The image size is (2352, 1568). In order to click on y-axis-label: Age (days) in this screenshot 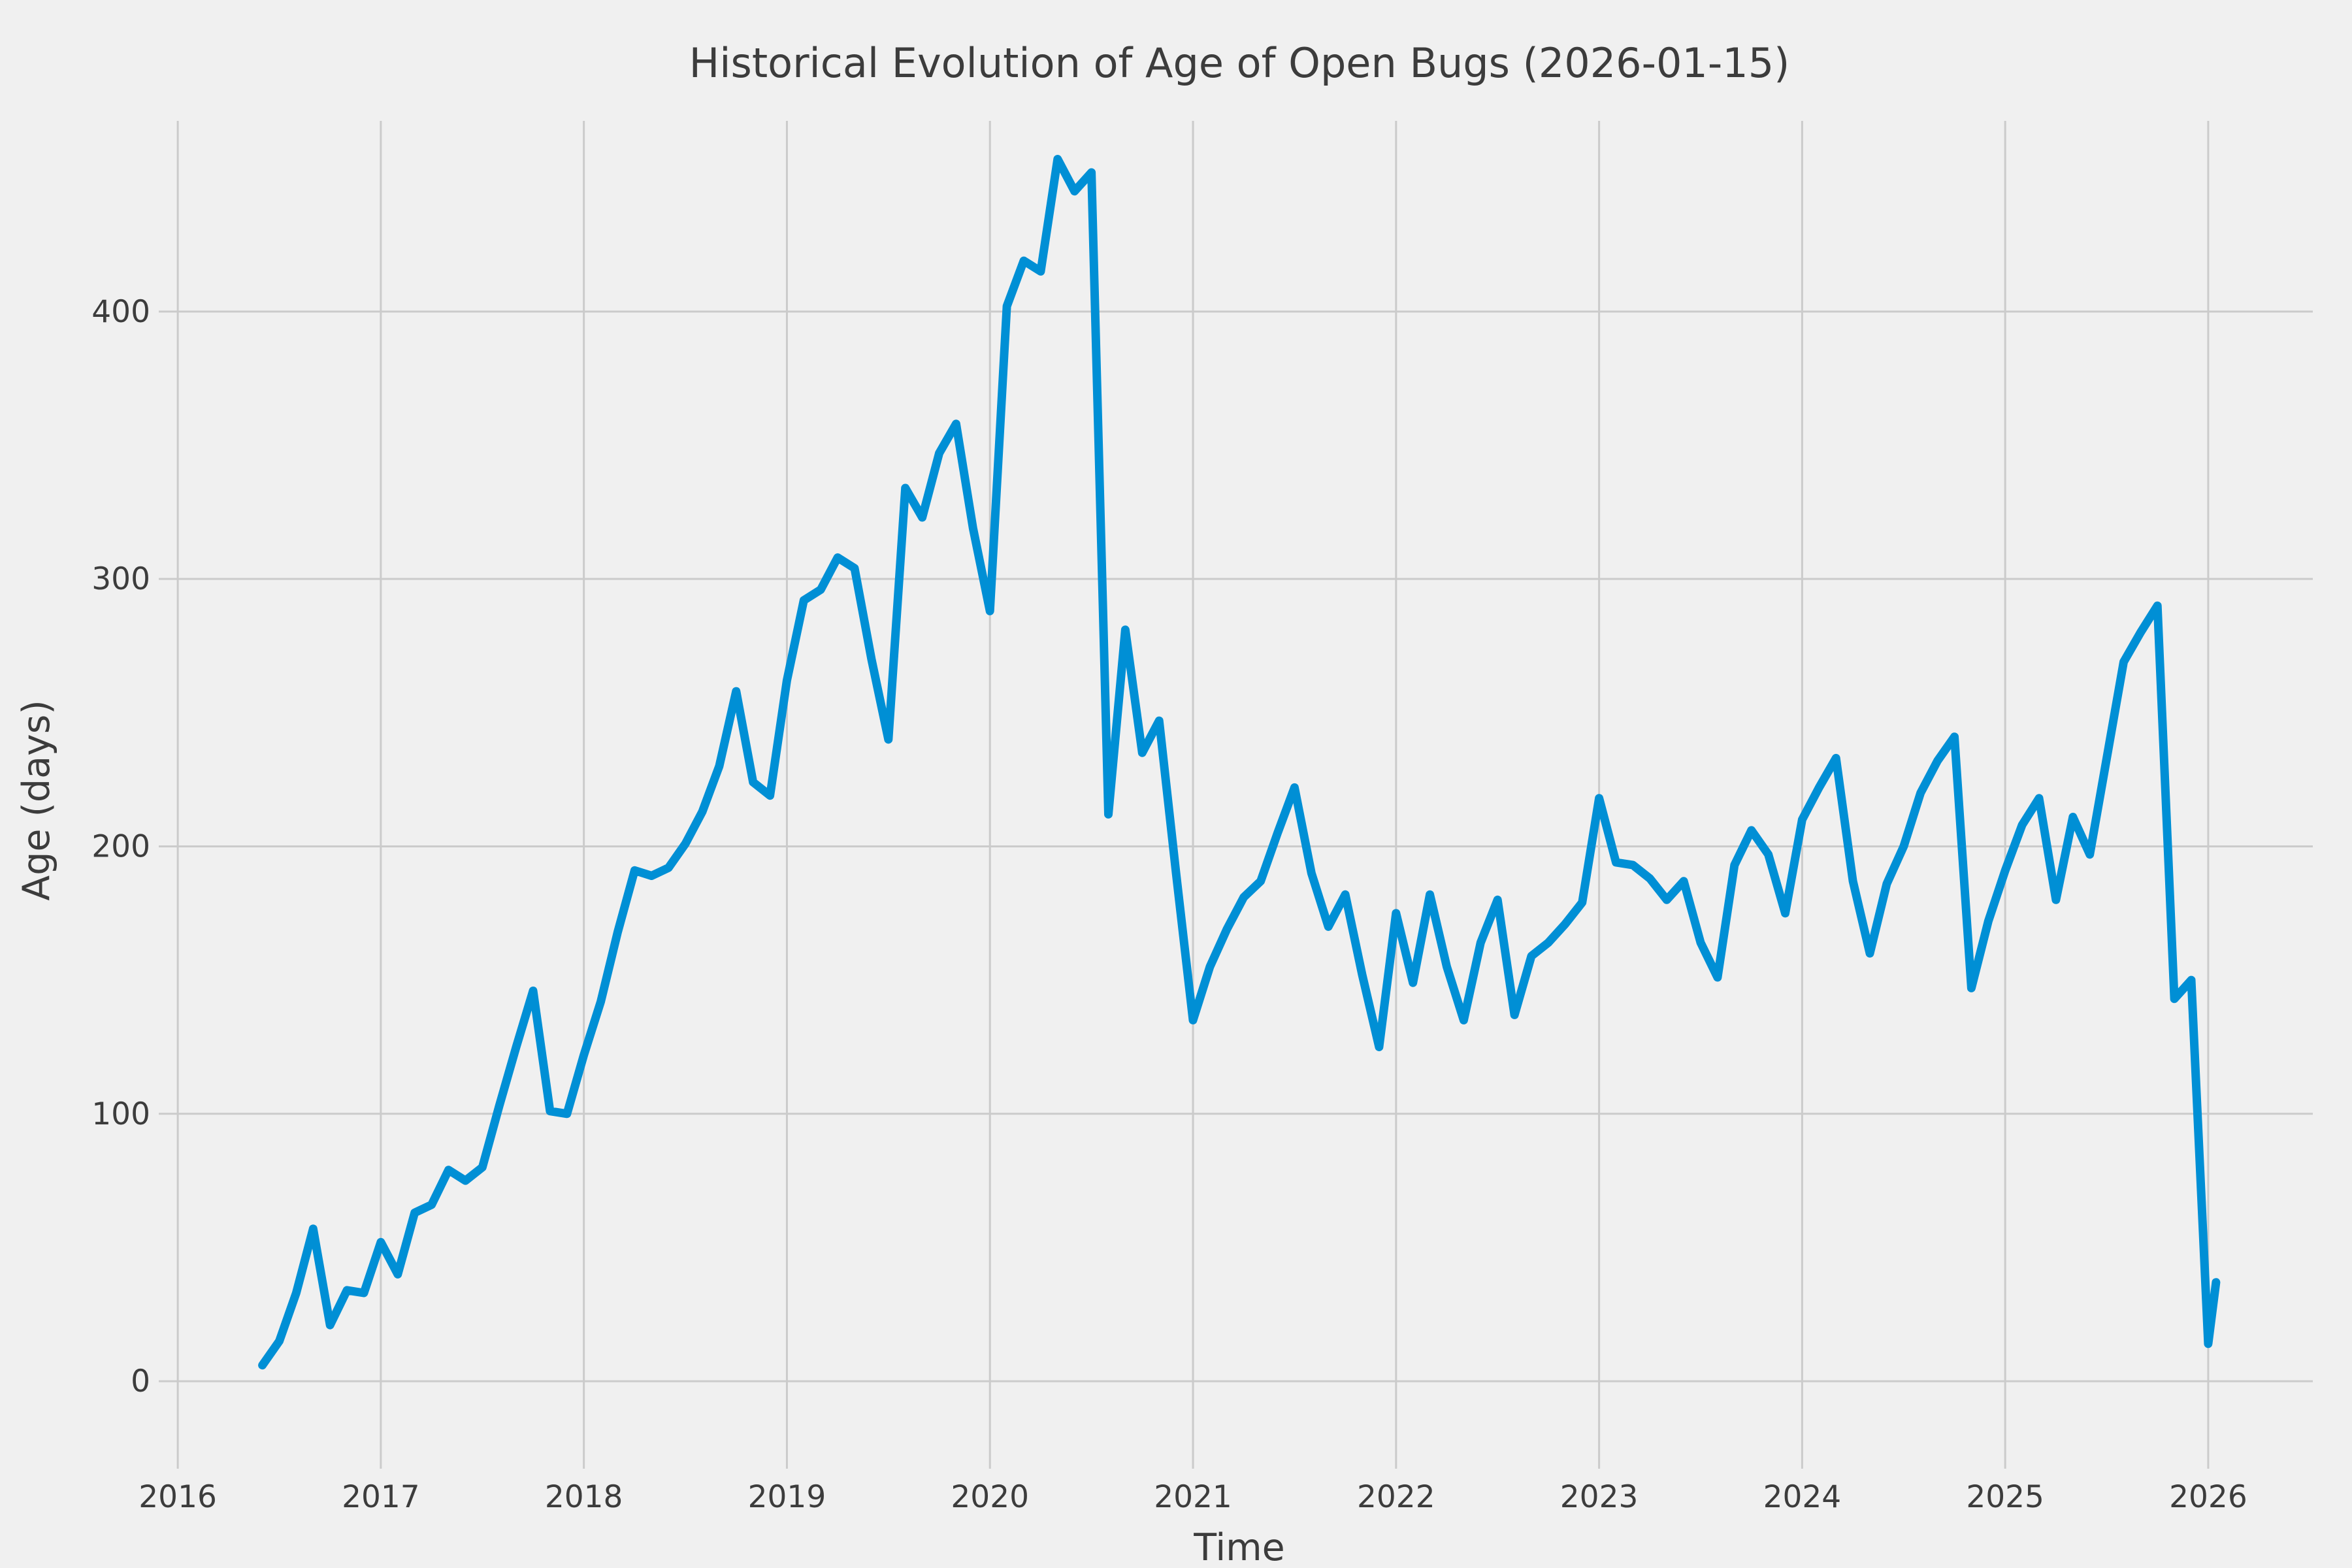, I will do `click(36, 800)`.